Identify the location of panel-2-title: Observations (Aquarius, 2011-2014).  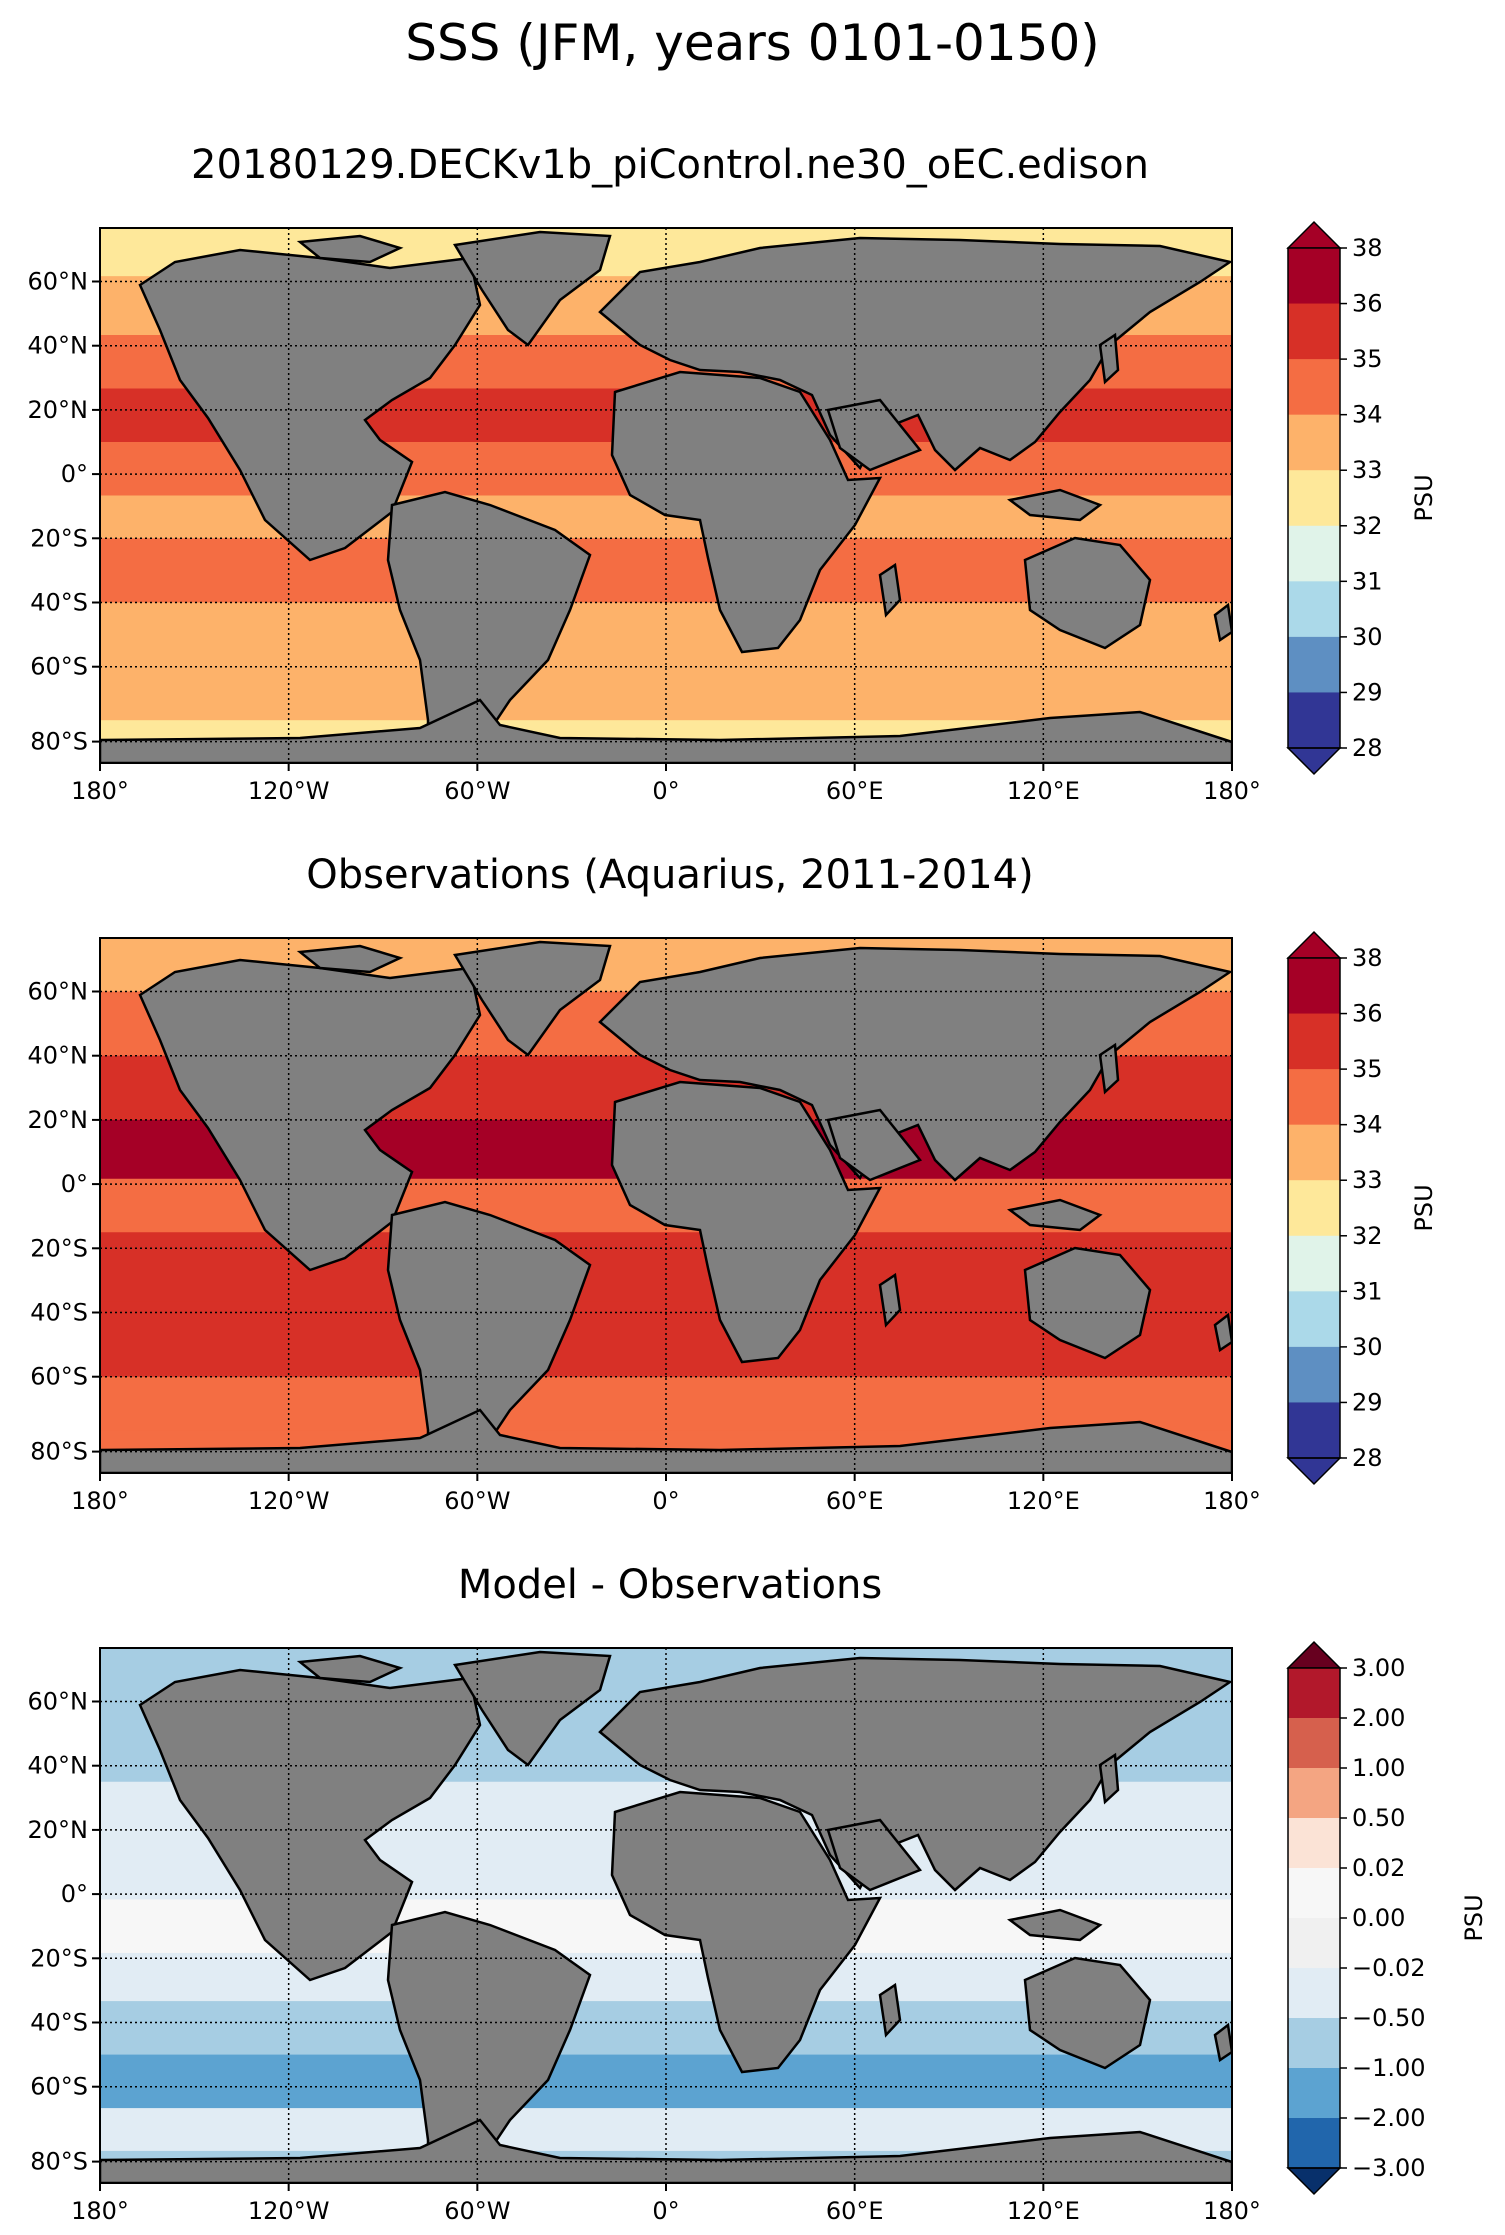
(670, 875).